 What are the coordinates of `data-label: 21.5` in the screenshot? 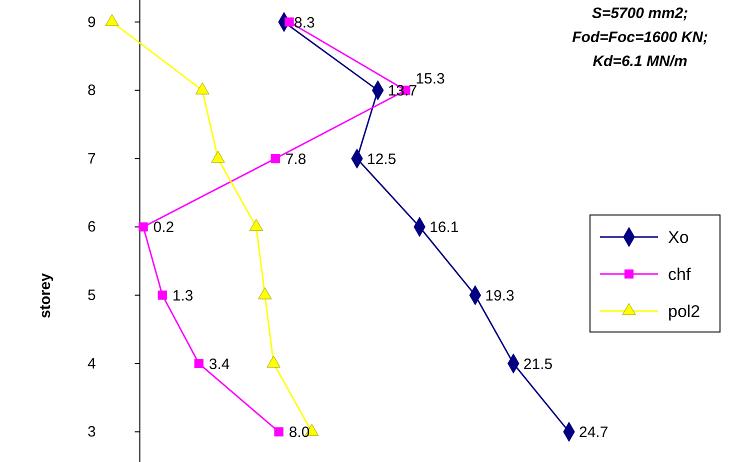 It's located at (538, 364).